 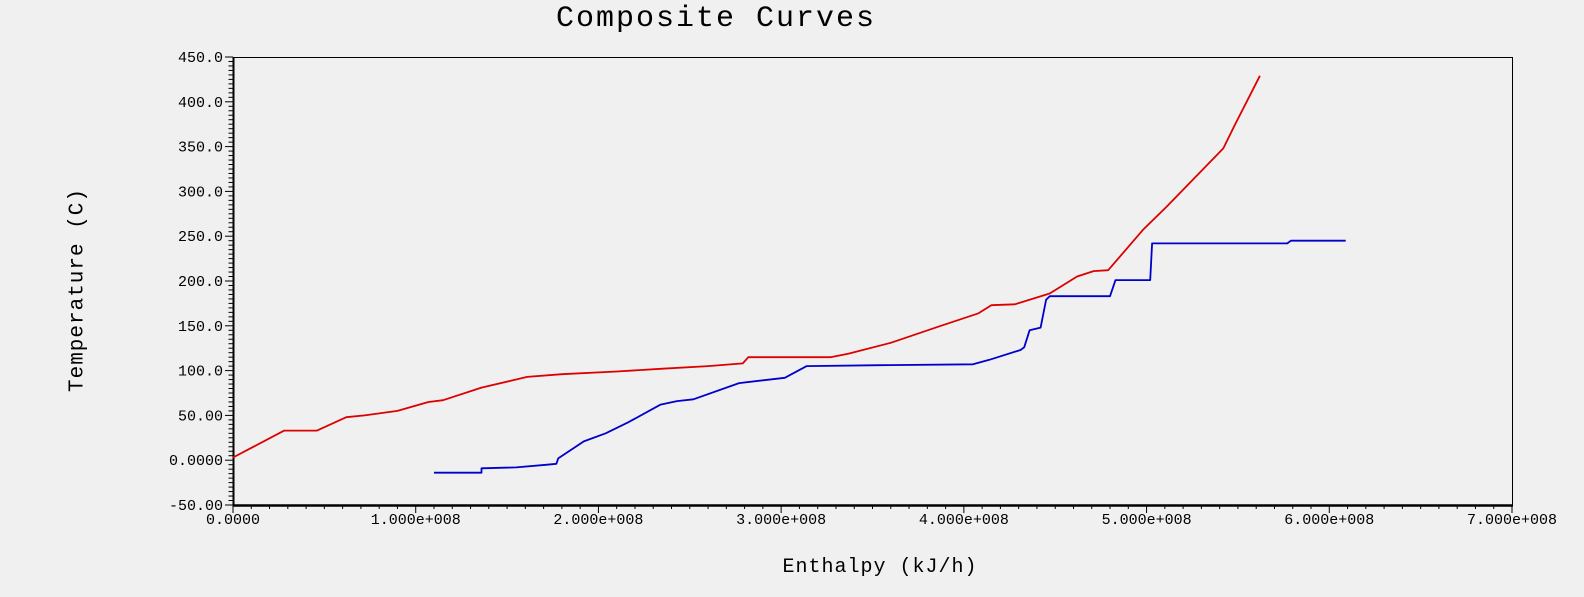 I want to click on y-tick-label: 350.0, so click(x=200, y=148).